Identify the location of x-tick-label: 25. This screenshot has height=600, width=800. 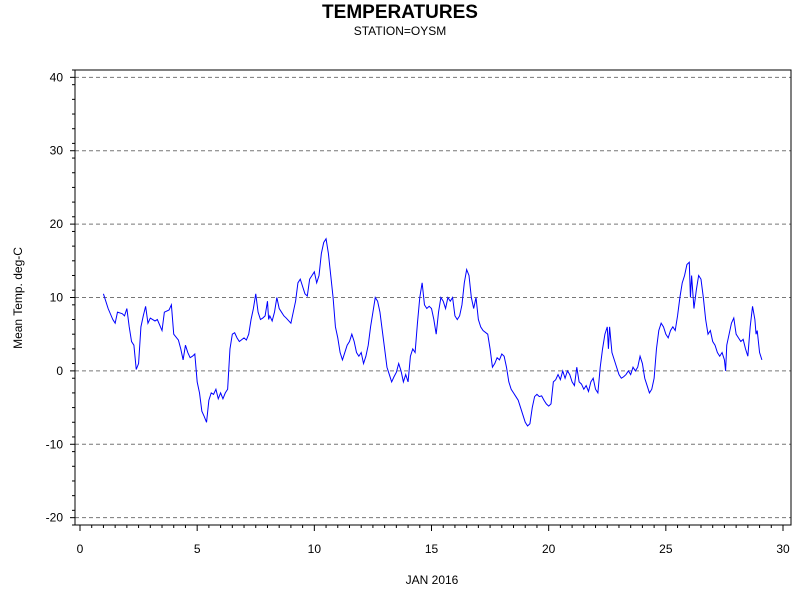
(666, 549).